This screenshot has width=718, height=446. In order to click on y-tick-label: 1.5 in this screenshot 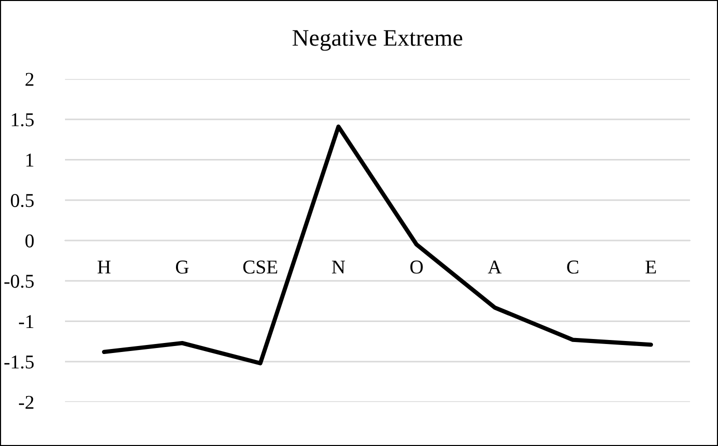, I will do `click(23, 119)`.